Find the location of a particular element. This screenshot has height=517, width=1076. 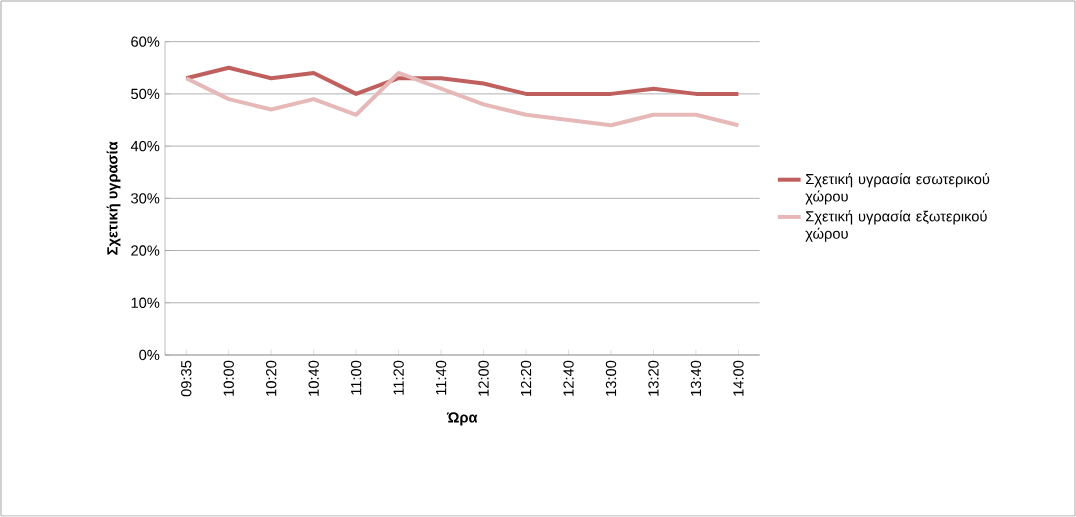

y-axis-title: Σχετική υγρασία is located at coordinates (113, 198).